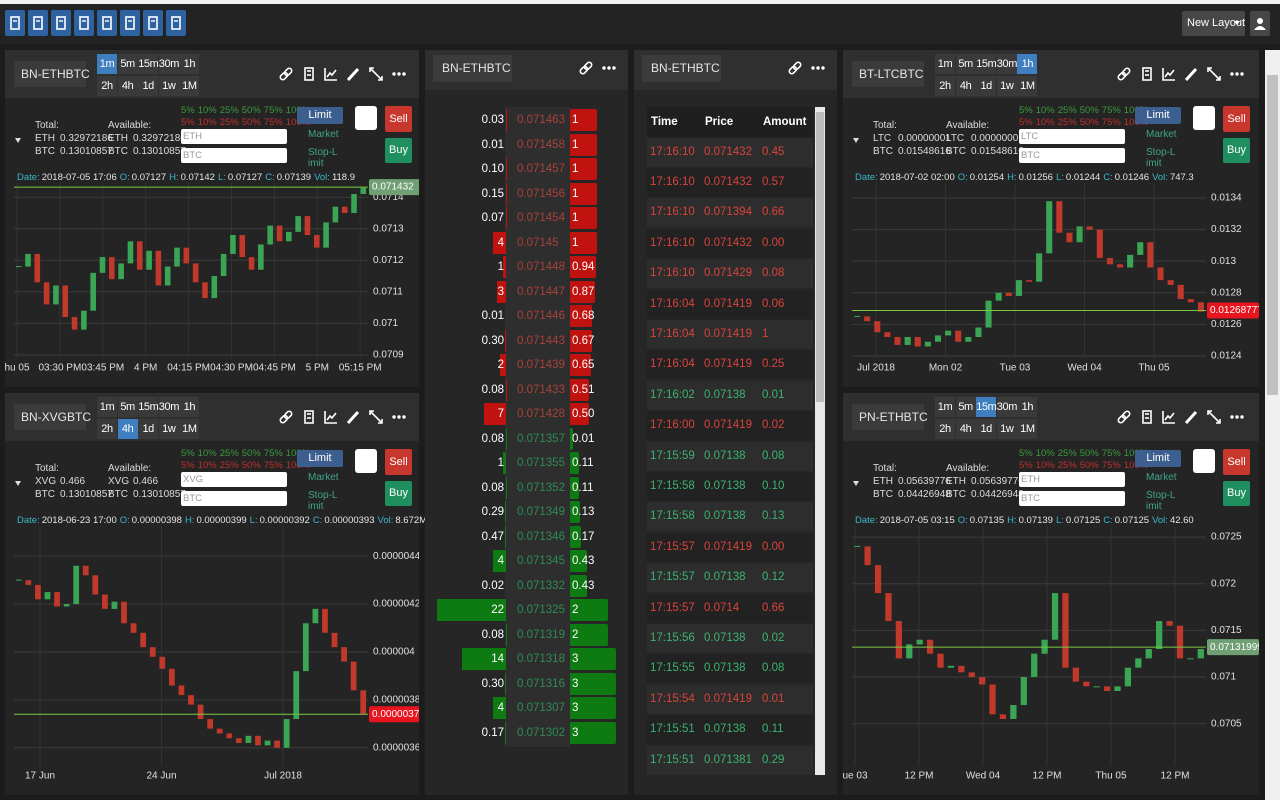 The height and width of the screenshot is (800, 1280). I want to click on price: 0.071325, so click(541, 610).